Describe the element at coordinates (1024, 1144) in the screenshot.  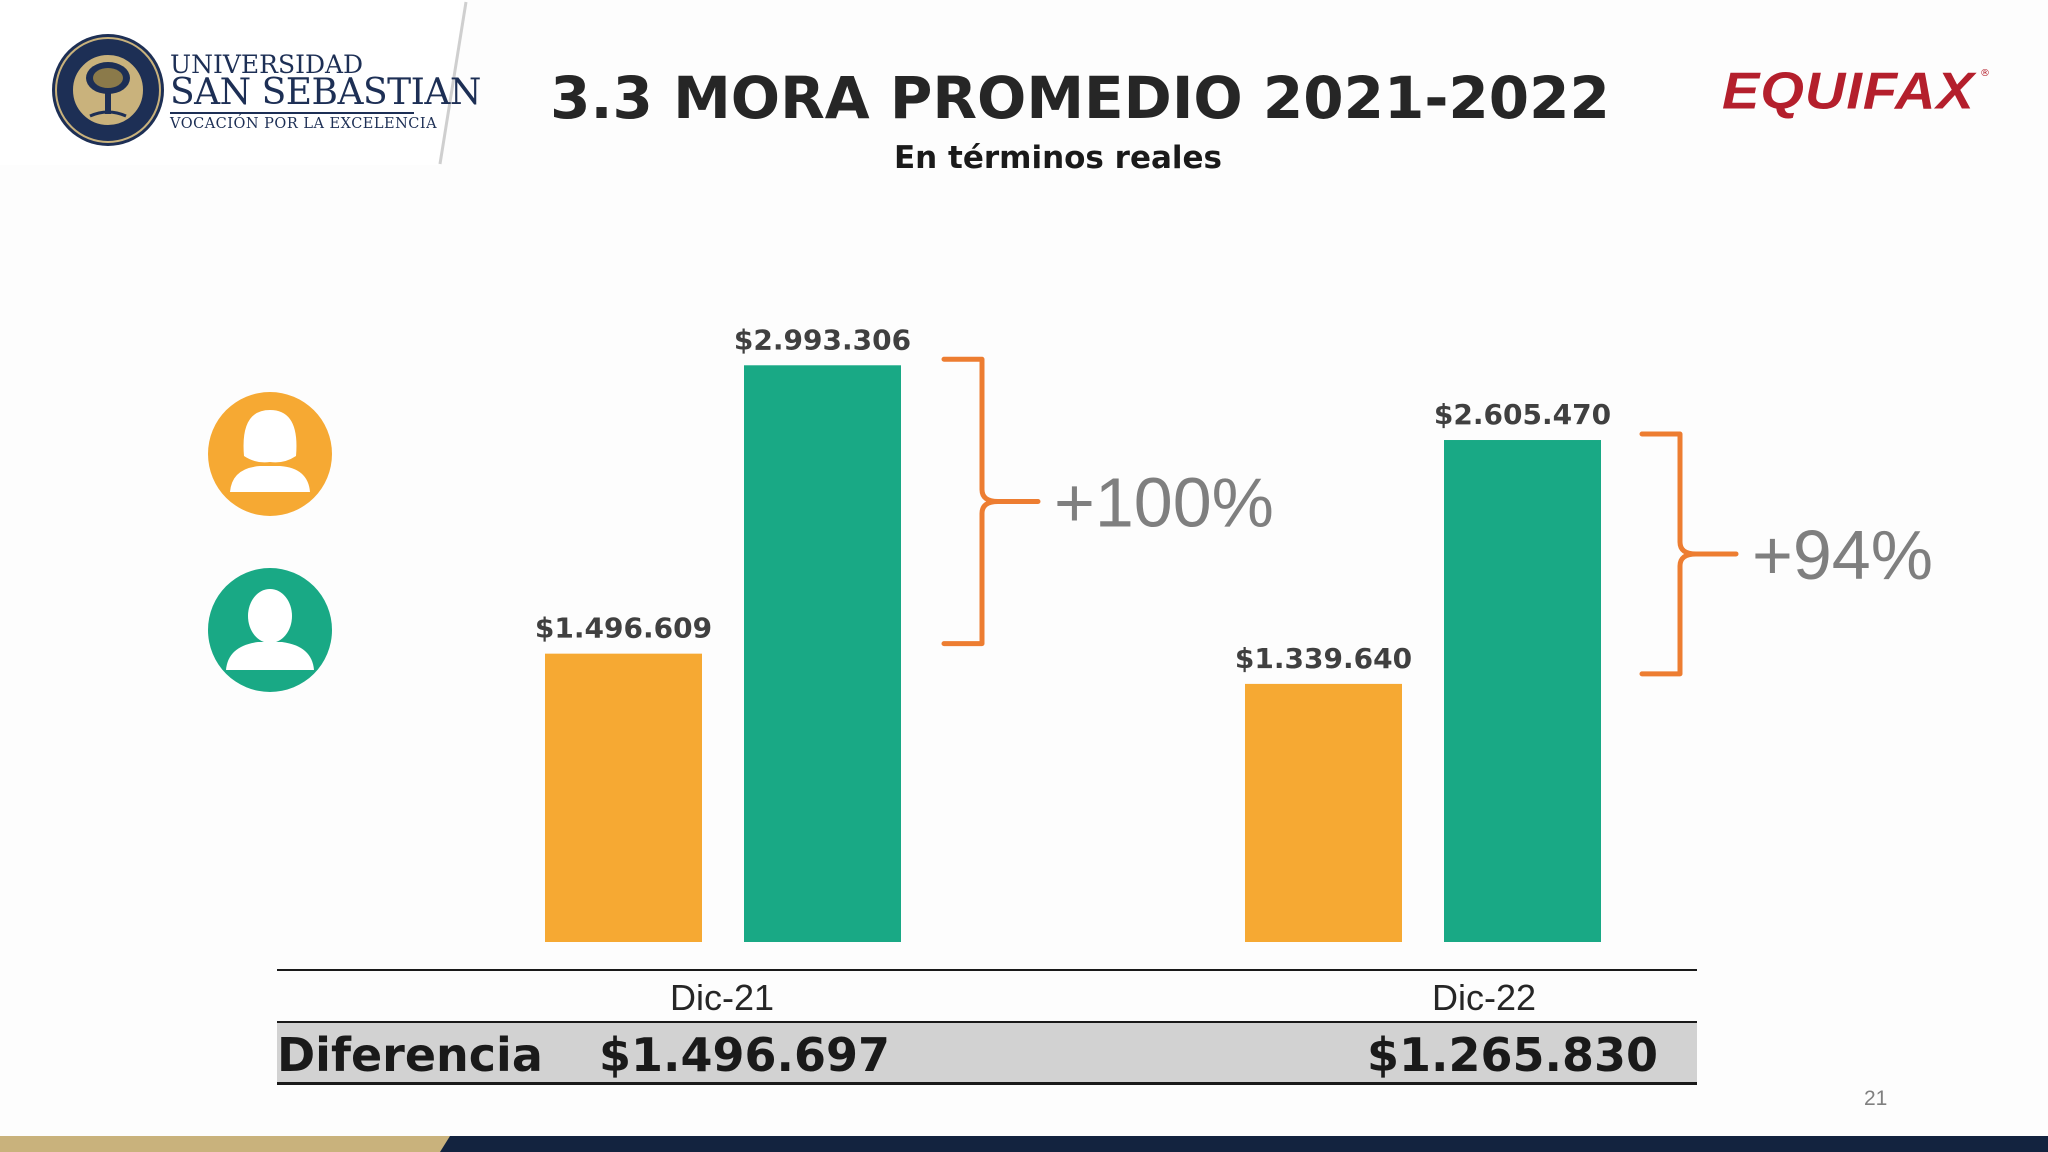
I see `footer-navy-bar` at that location.